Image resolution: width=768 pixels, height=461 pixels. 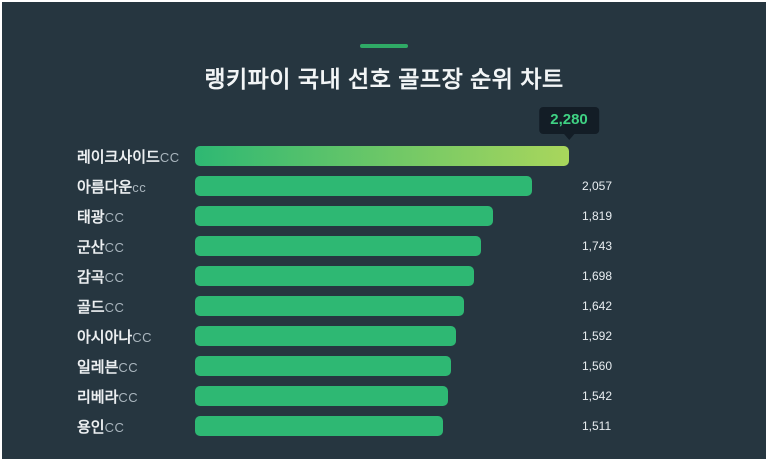 I want to click on chart-row: 군산CC 1,743, so click(x=384, y=246).